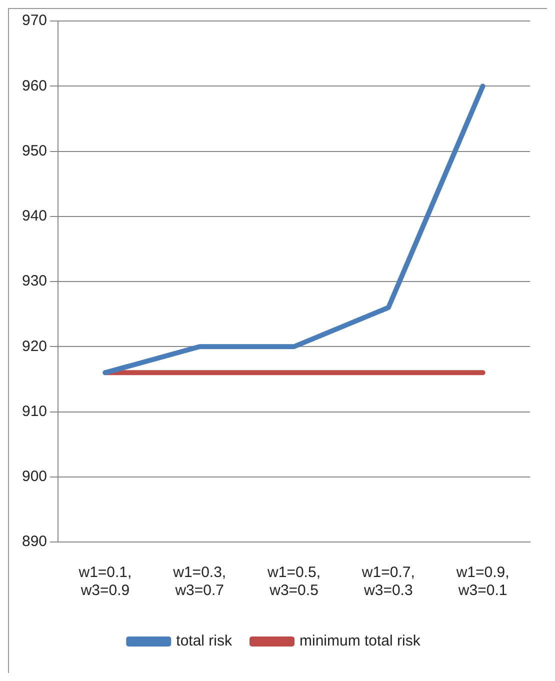  What do you see at coordinates (482, 582) in the screenshot?
I see `x-tick-label: w1=0.9, w3=0.1` at bounding box center [482, 582].